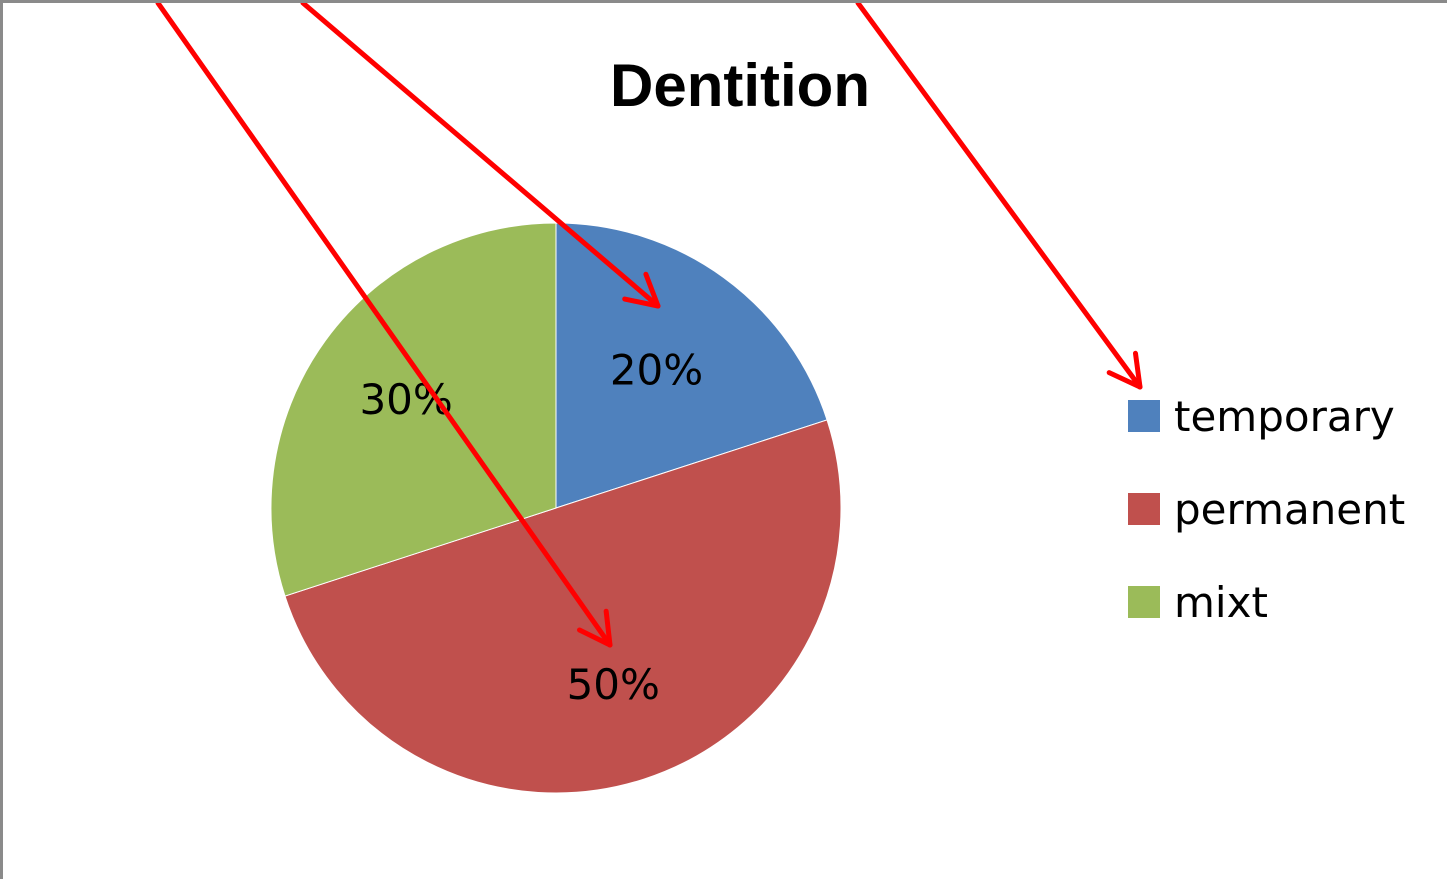 This screenshot has width=1447, height=882. Describe the element at coordinates (1144, 509) in the screenshot. I see `legend-swatch-permanent` at that location.